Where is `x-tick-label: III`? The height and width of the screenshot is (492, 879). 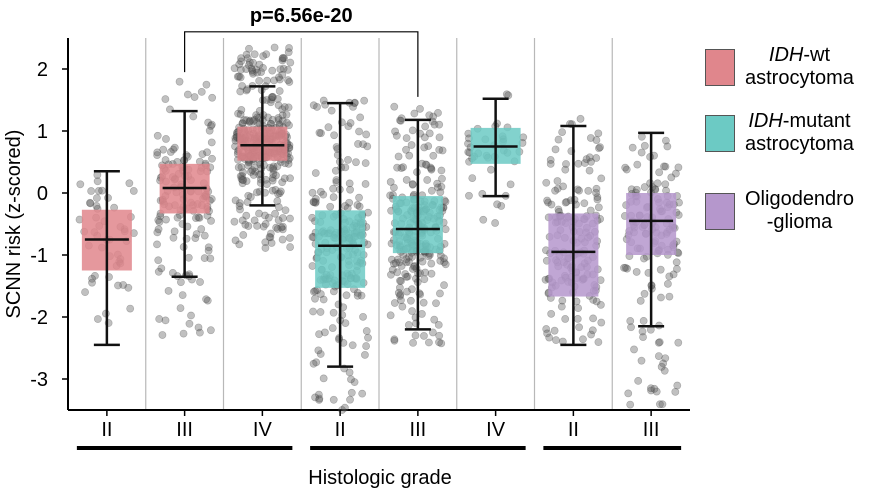 x-tick-label: III is located at coordinates (651, 430).